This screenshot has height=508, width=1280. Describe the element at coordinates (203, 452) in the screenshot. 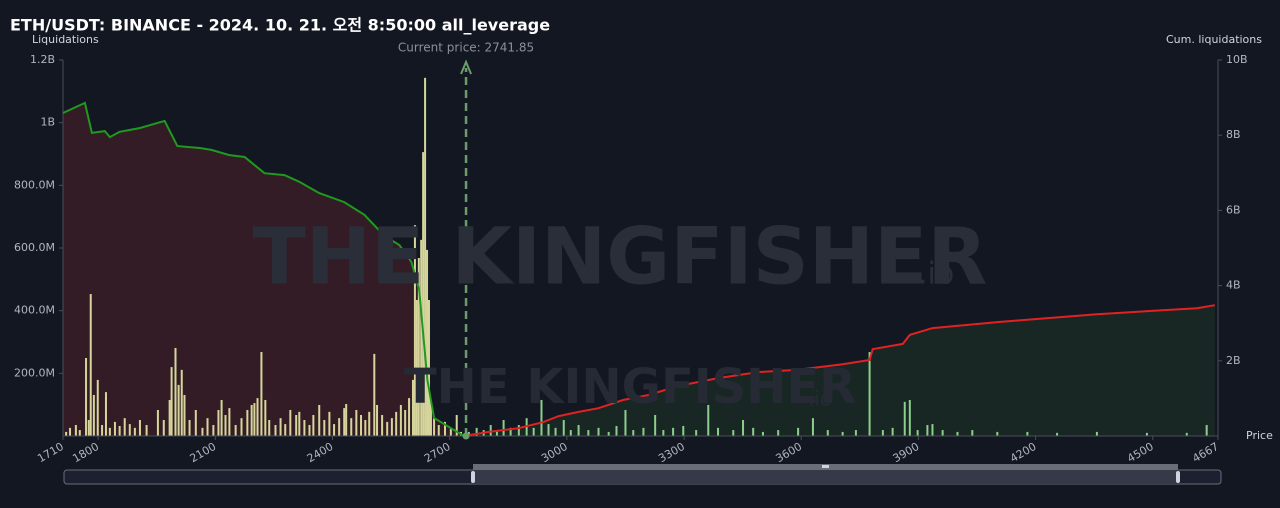

I see `x-tick-label: 2100` at that location.